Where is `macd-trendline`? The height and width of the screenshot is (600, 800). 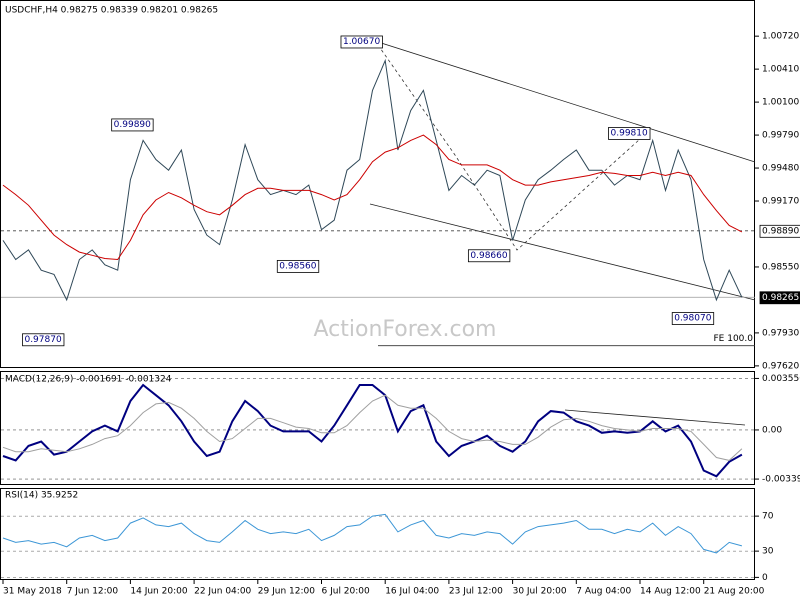 macd-trendline is located at coordinates (655, 417).